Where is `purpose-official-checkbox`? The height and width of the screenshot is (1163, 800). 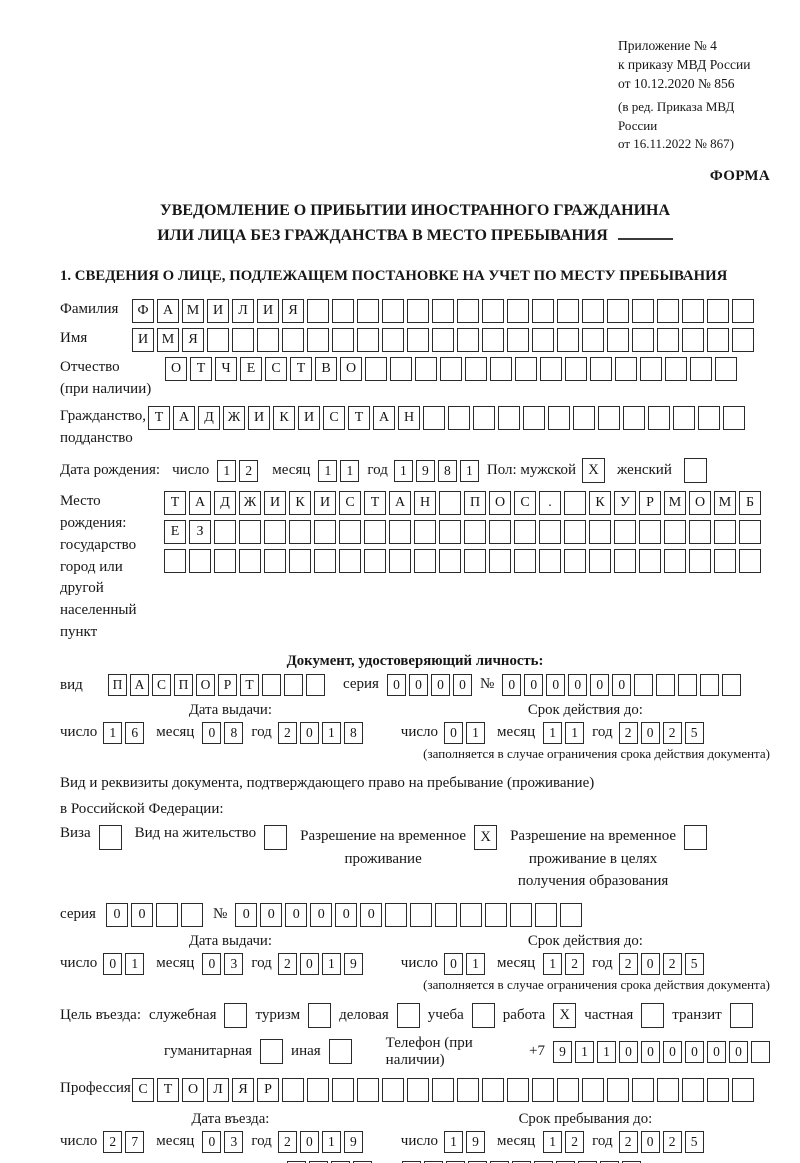
purpose-official-checkbox is located at coordinates (236, 1015).